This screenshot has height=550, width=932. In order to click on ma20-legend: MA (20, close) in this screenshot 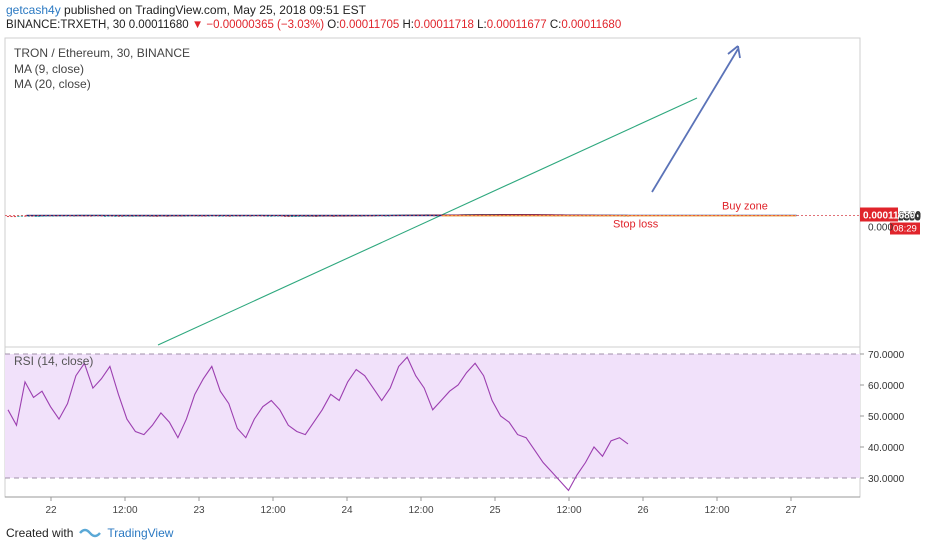, I will do `click(52, 84)`.